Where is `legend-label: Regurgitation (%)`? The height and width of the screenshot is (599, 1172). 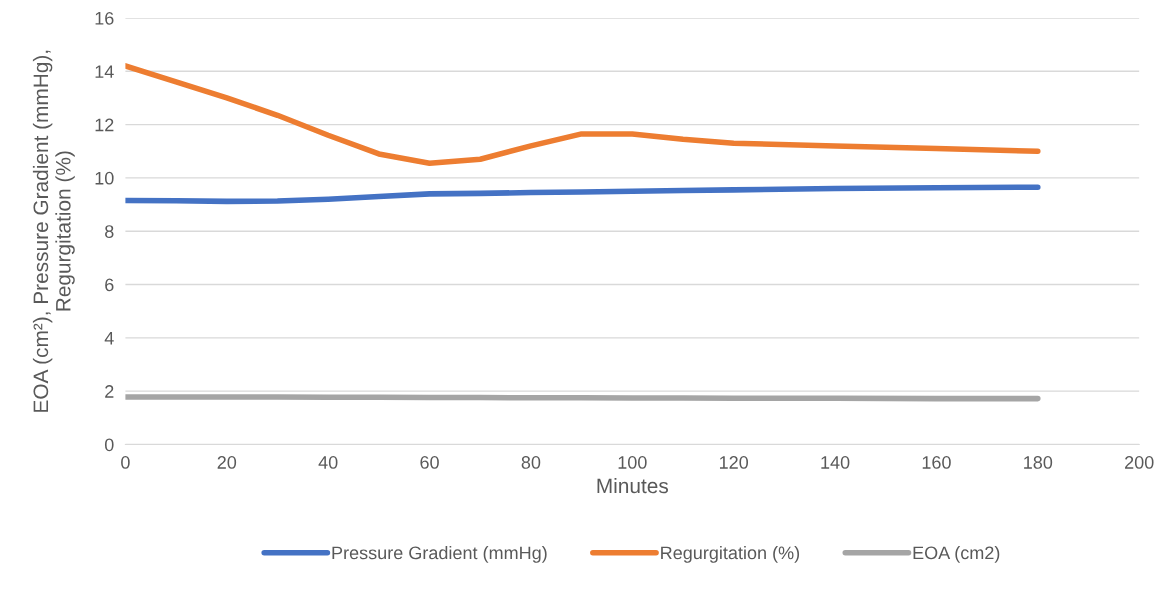 legend-label: Regurgitation (%) is located at coordinates (730, 554).